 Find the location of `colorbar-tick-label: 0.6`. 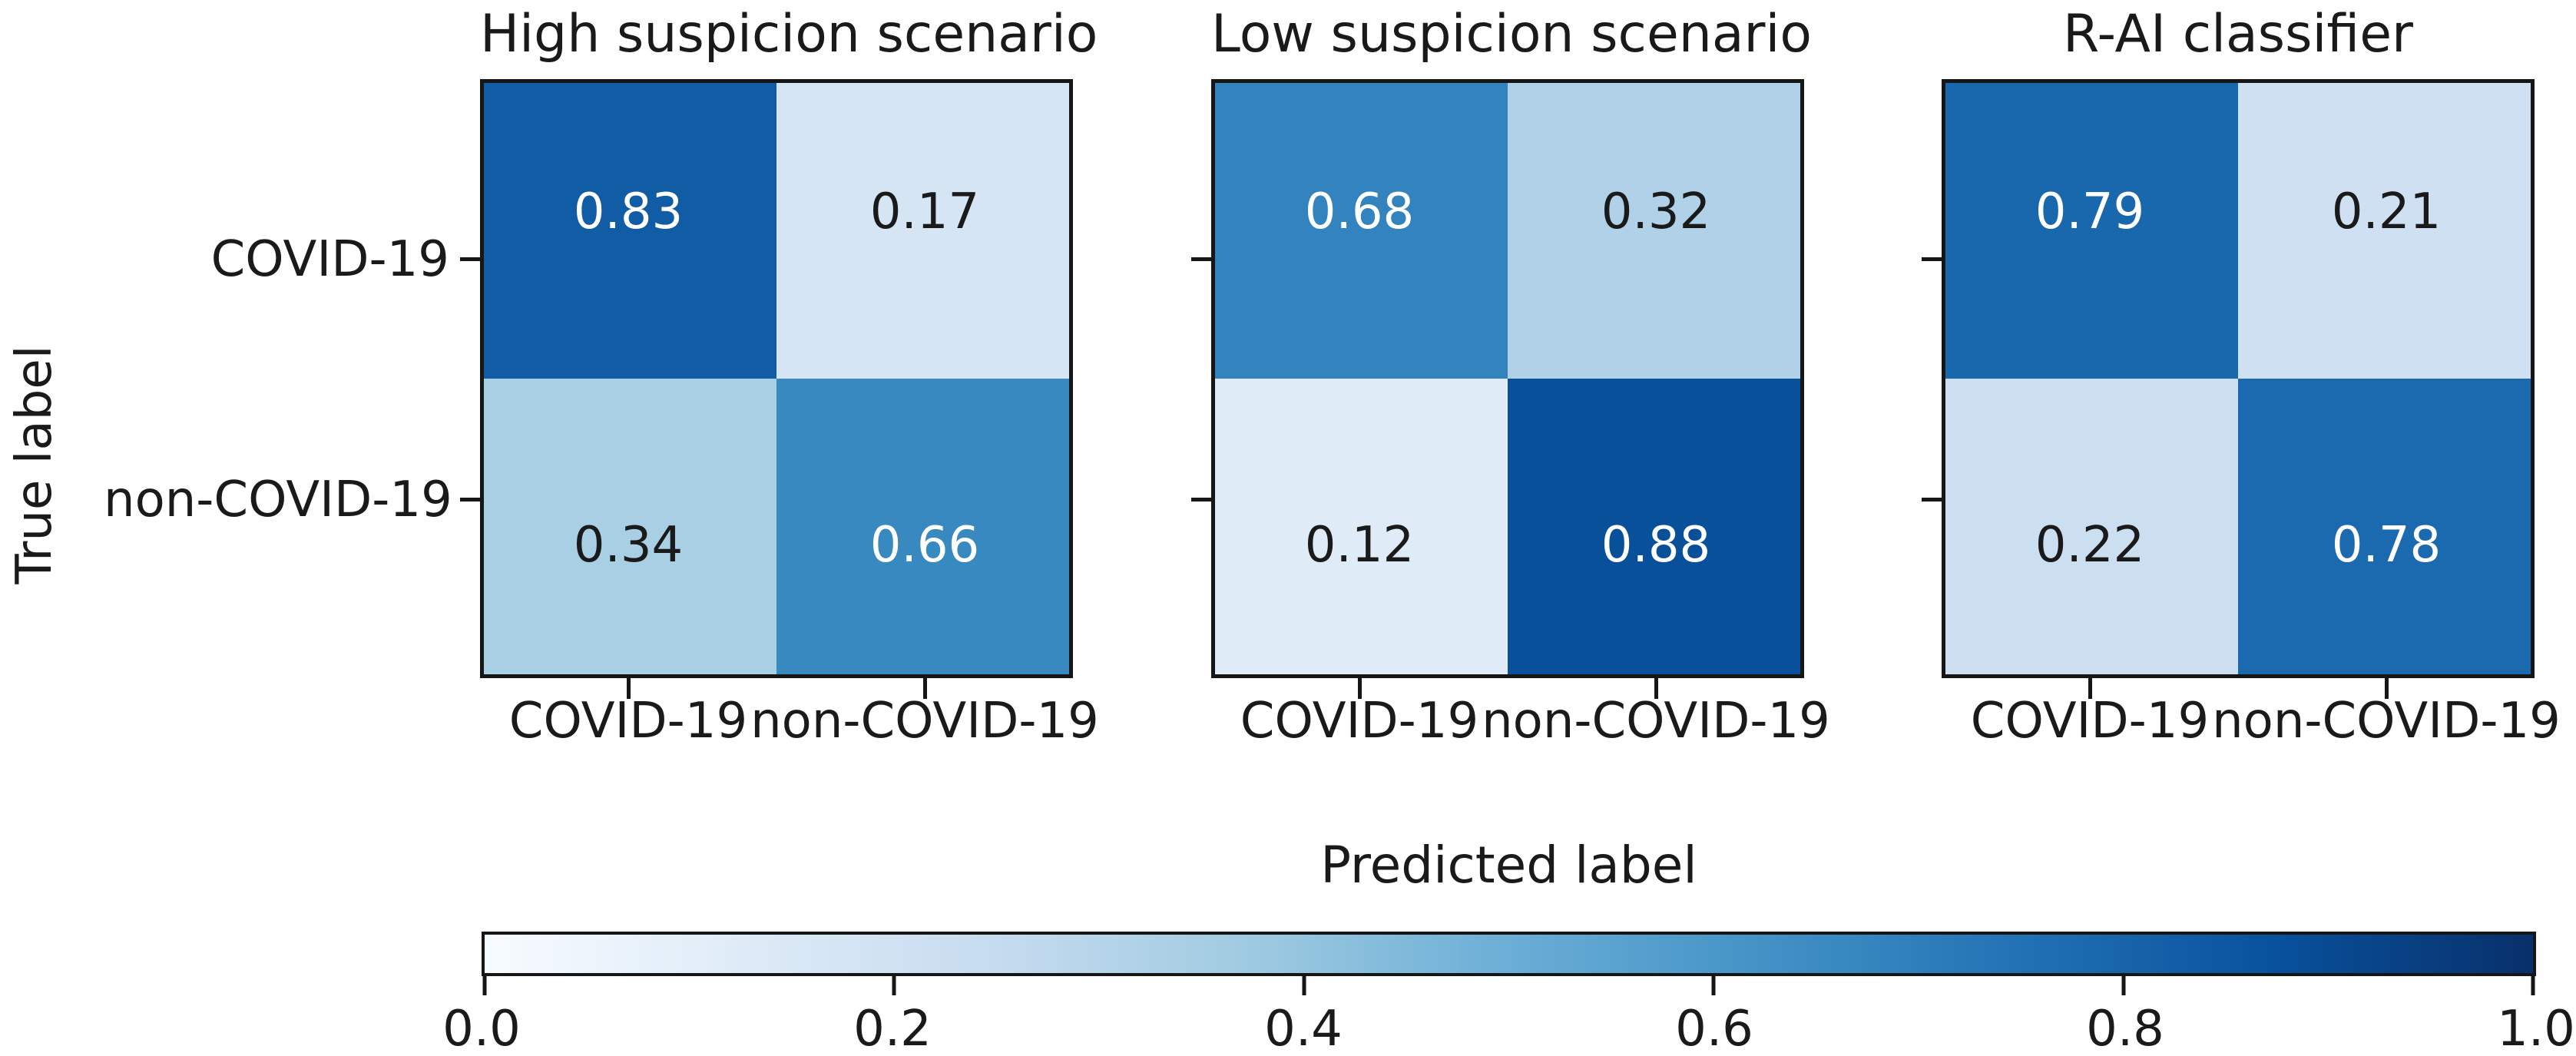

colorbar-tick-label: 0.6 is located at coordinates (1714, 1028).